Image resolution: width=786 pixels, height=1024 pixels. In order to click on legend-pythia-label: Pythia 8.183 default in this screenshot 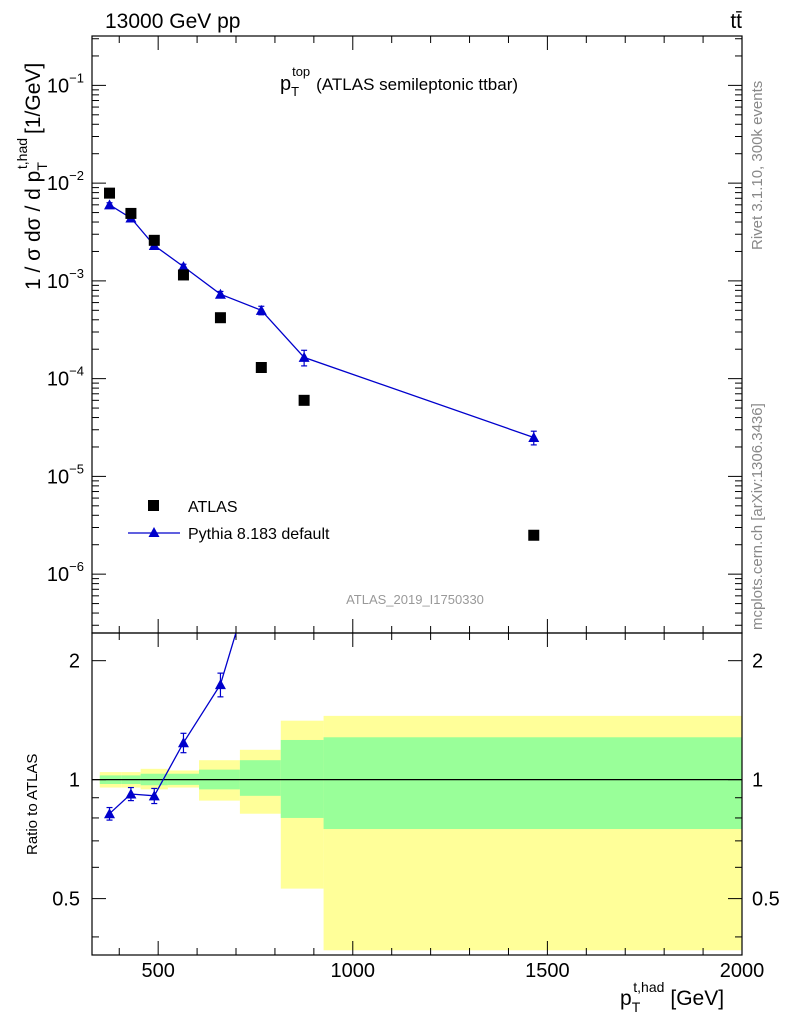, I will do `click(259, 534)`.